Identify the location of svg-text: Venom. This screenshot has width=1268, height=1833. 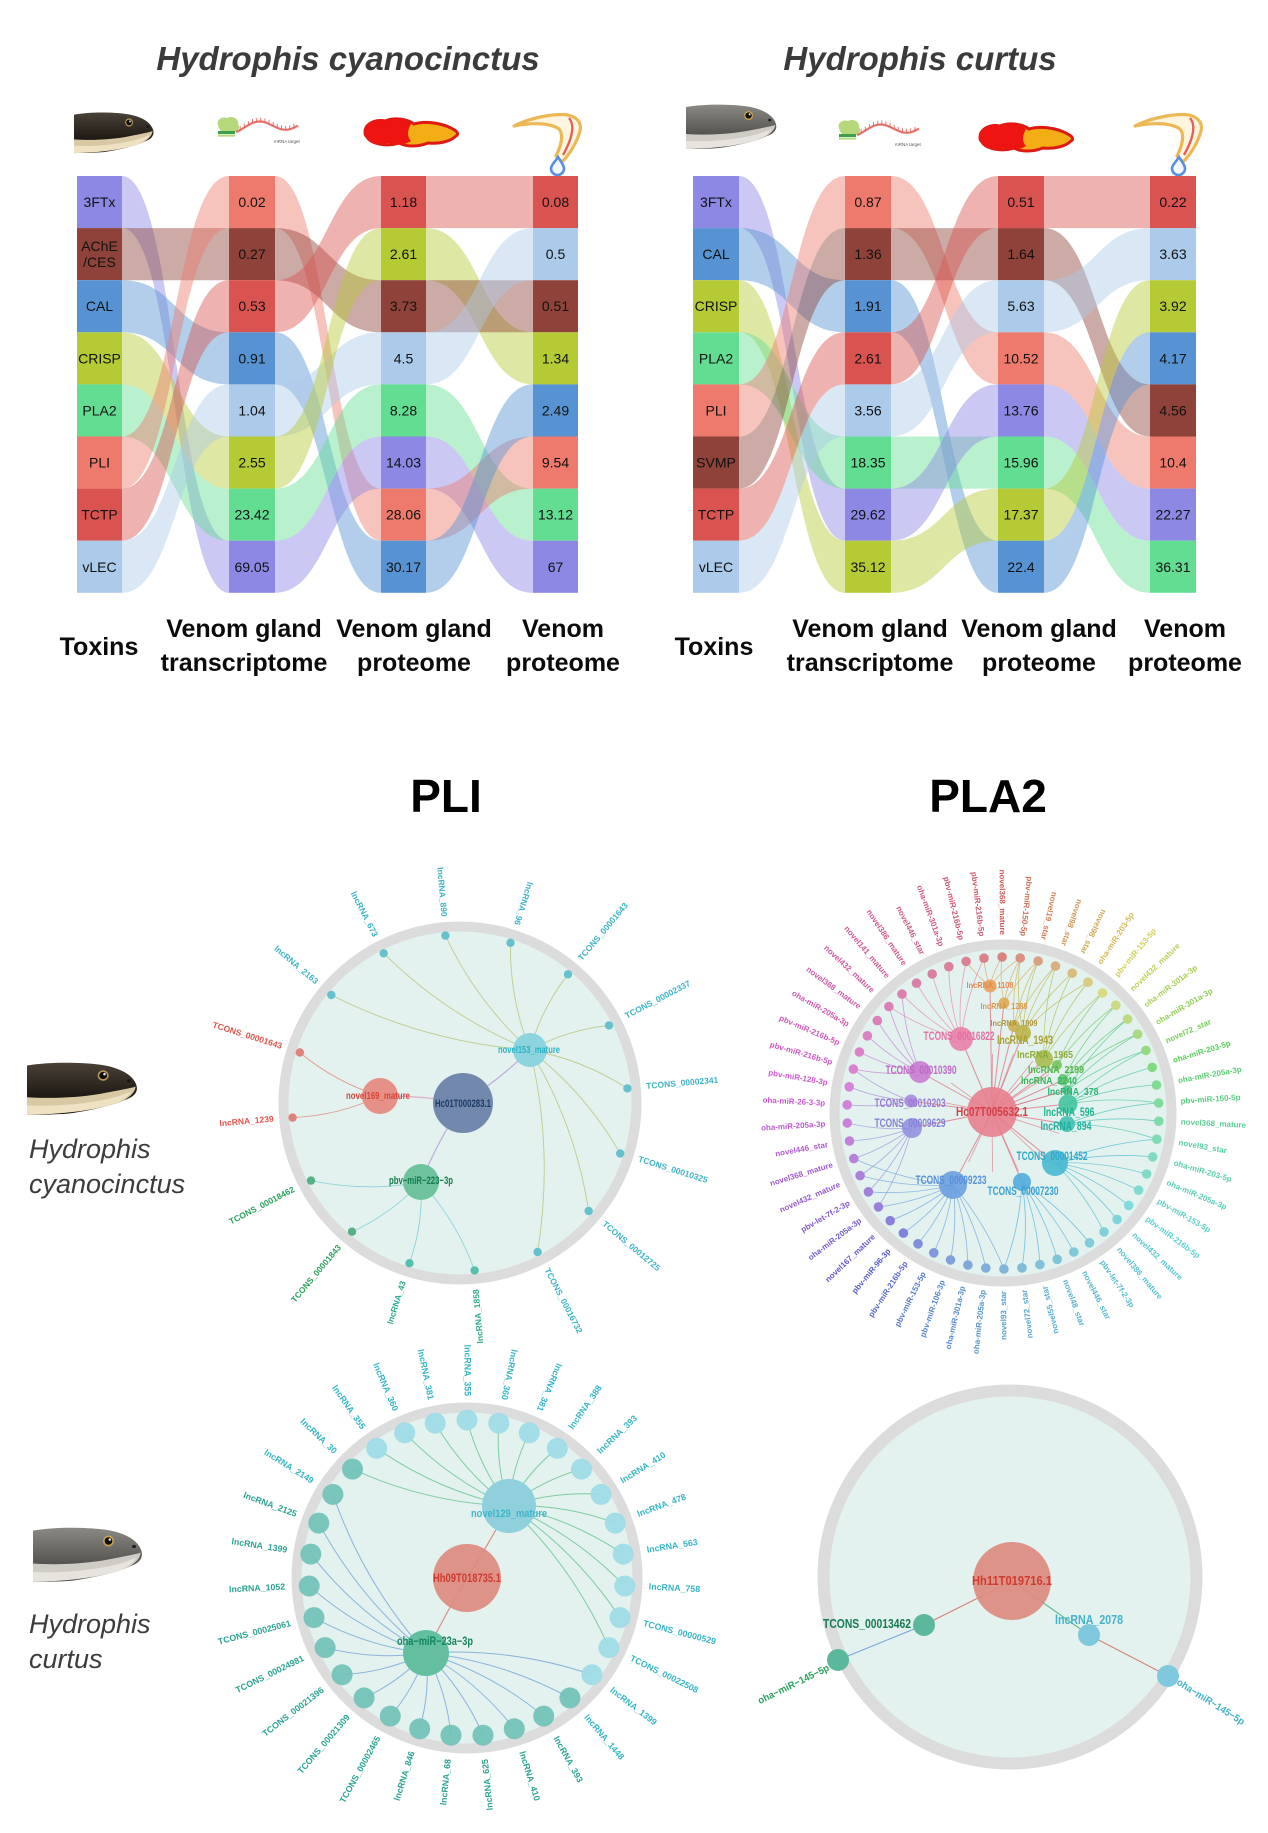
(1185, 629).